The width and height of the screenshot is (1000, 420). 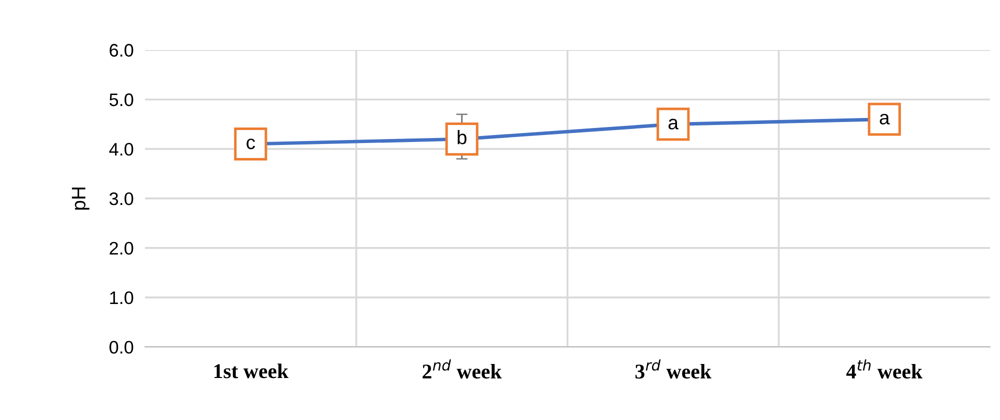 I want to click on y-tick-label: 3.0, so click(x=121, y=199).